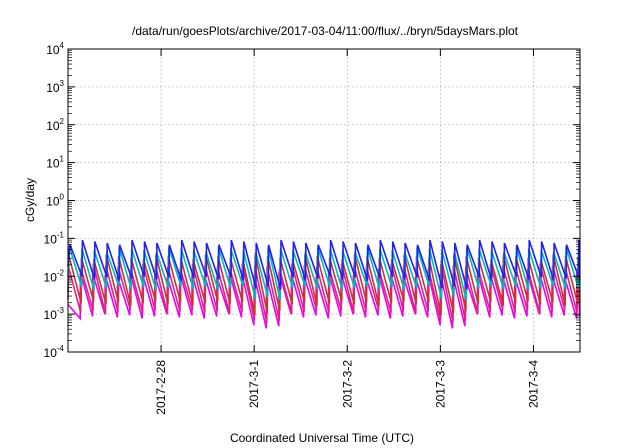  I want to click on y-tick-label: 10⁻², so click(54, 276).